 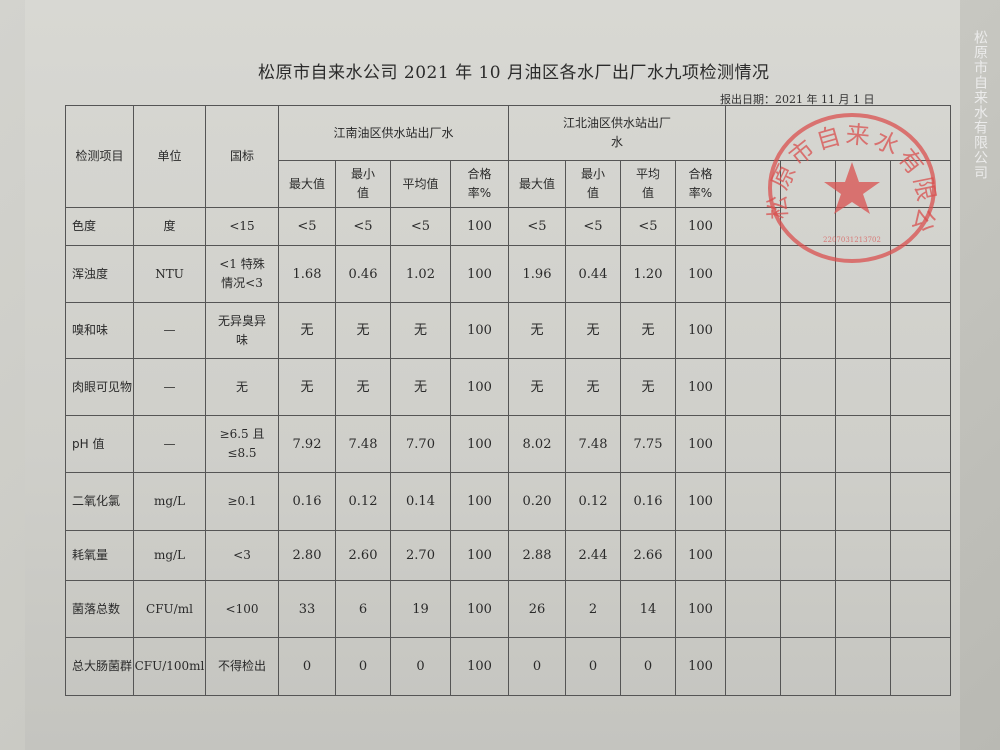 What do you see at coordinates (537, 609) in the screenshot?
I see `value-cell: 26` at bounding box center [537, 609].